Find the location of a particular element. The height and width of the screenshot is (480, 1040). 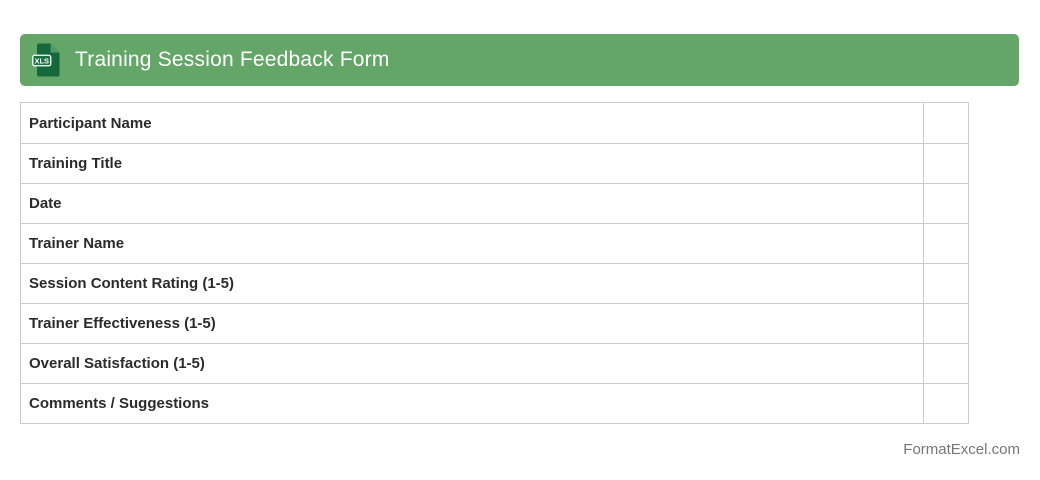

row-label: Overall Satisfaction (1-5) is located at coordinates (117, 363).